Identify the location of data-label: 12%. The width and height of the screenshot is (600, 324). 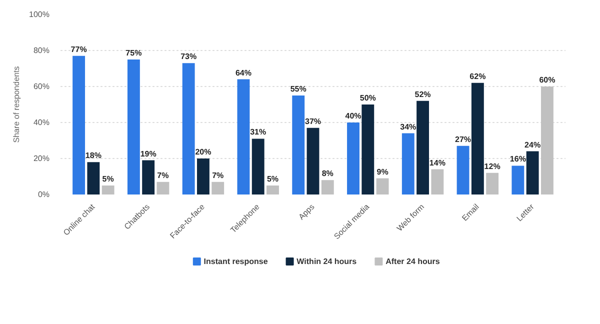
(492, 166).